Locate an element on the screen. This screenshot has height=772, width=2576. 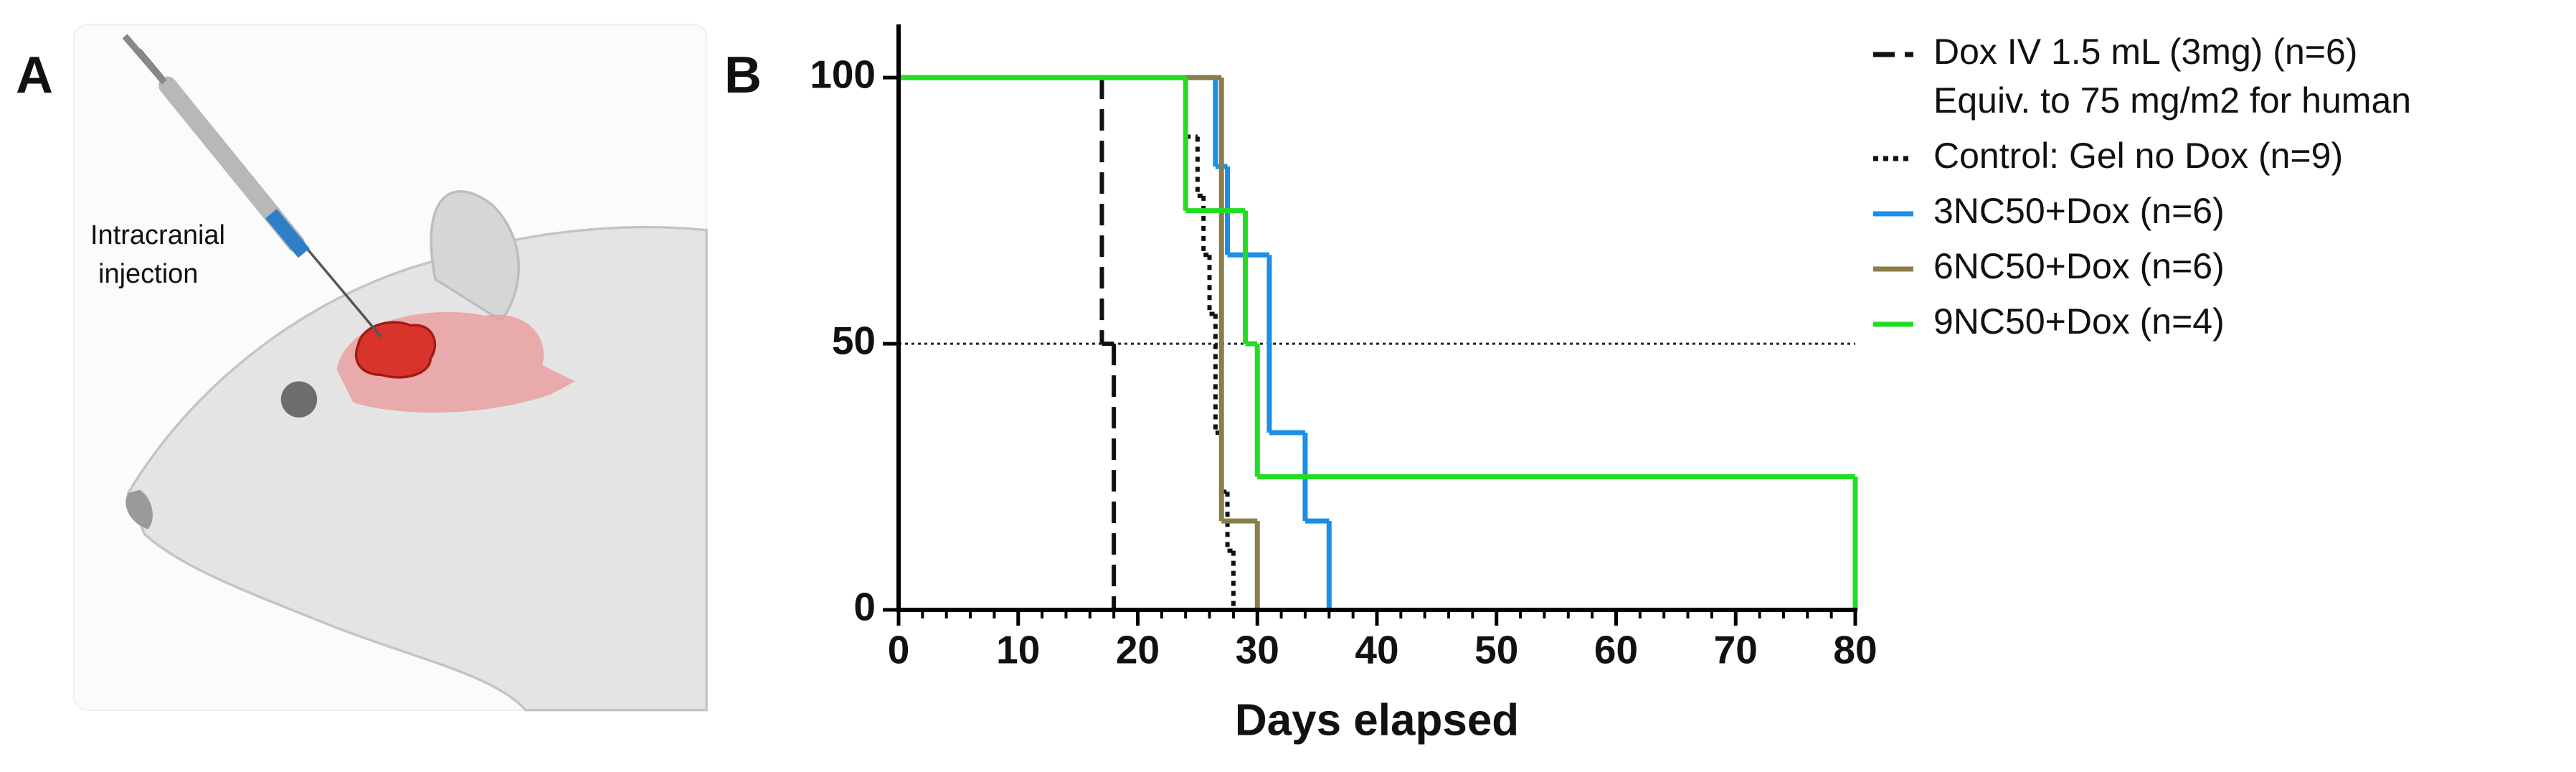
syringe-plunger is located at coordinates (144, 59).